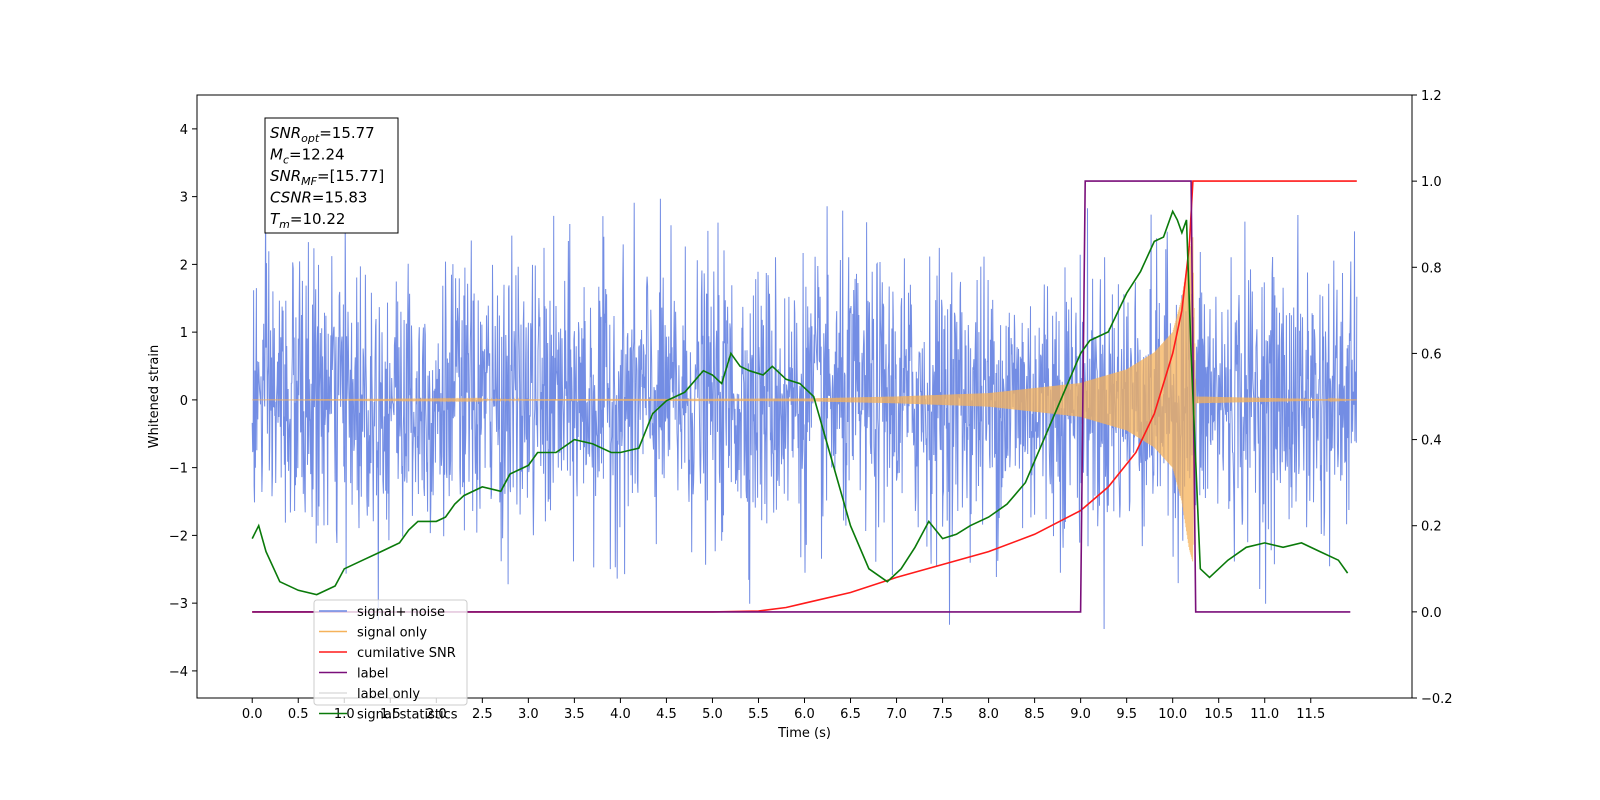 This screenshot has width=1600, height=800. Describe the element at coordinates (988, 714) in the screenshot. I see `x-tick-label: 8.0` at that location.